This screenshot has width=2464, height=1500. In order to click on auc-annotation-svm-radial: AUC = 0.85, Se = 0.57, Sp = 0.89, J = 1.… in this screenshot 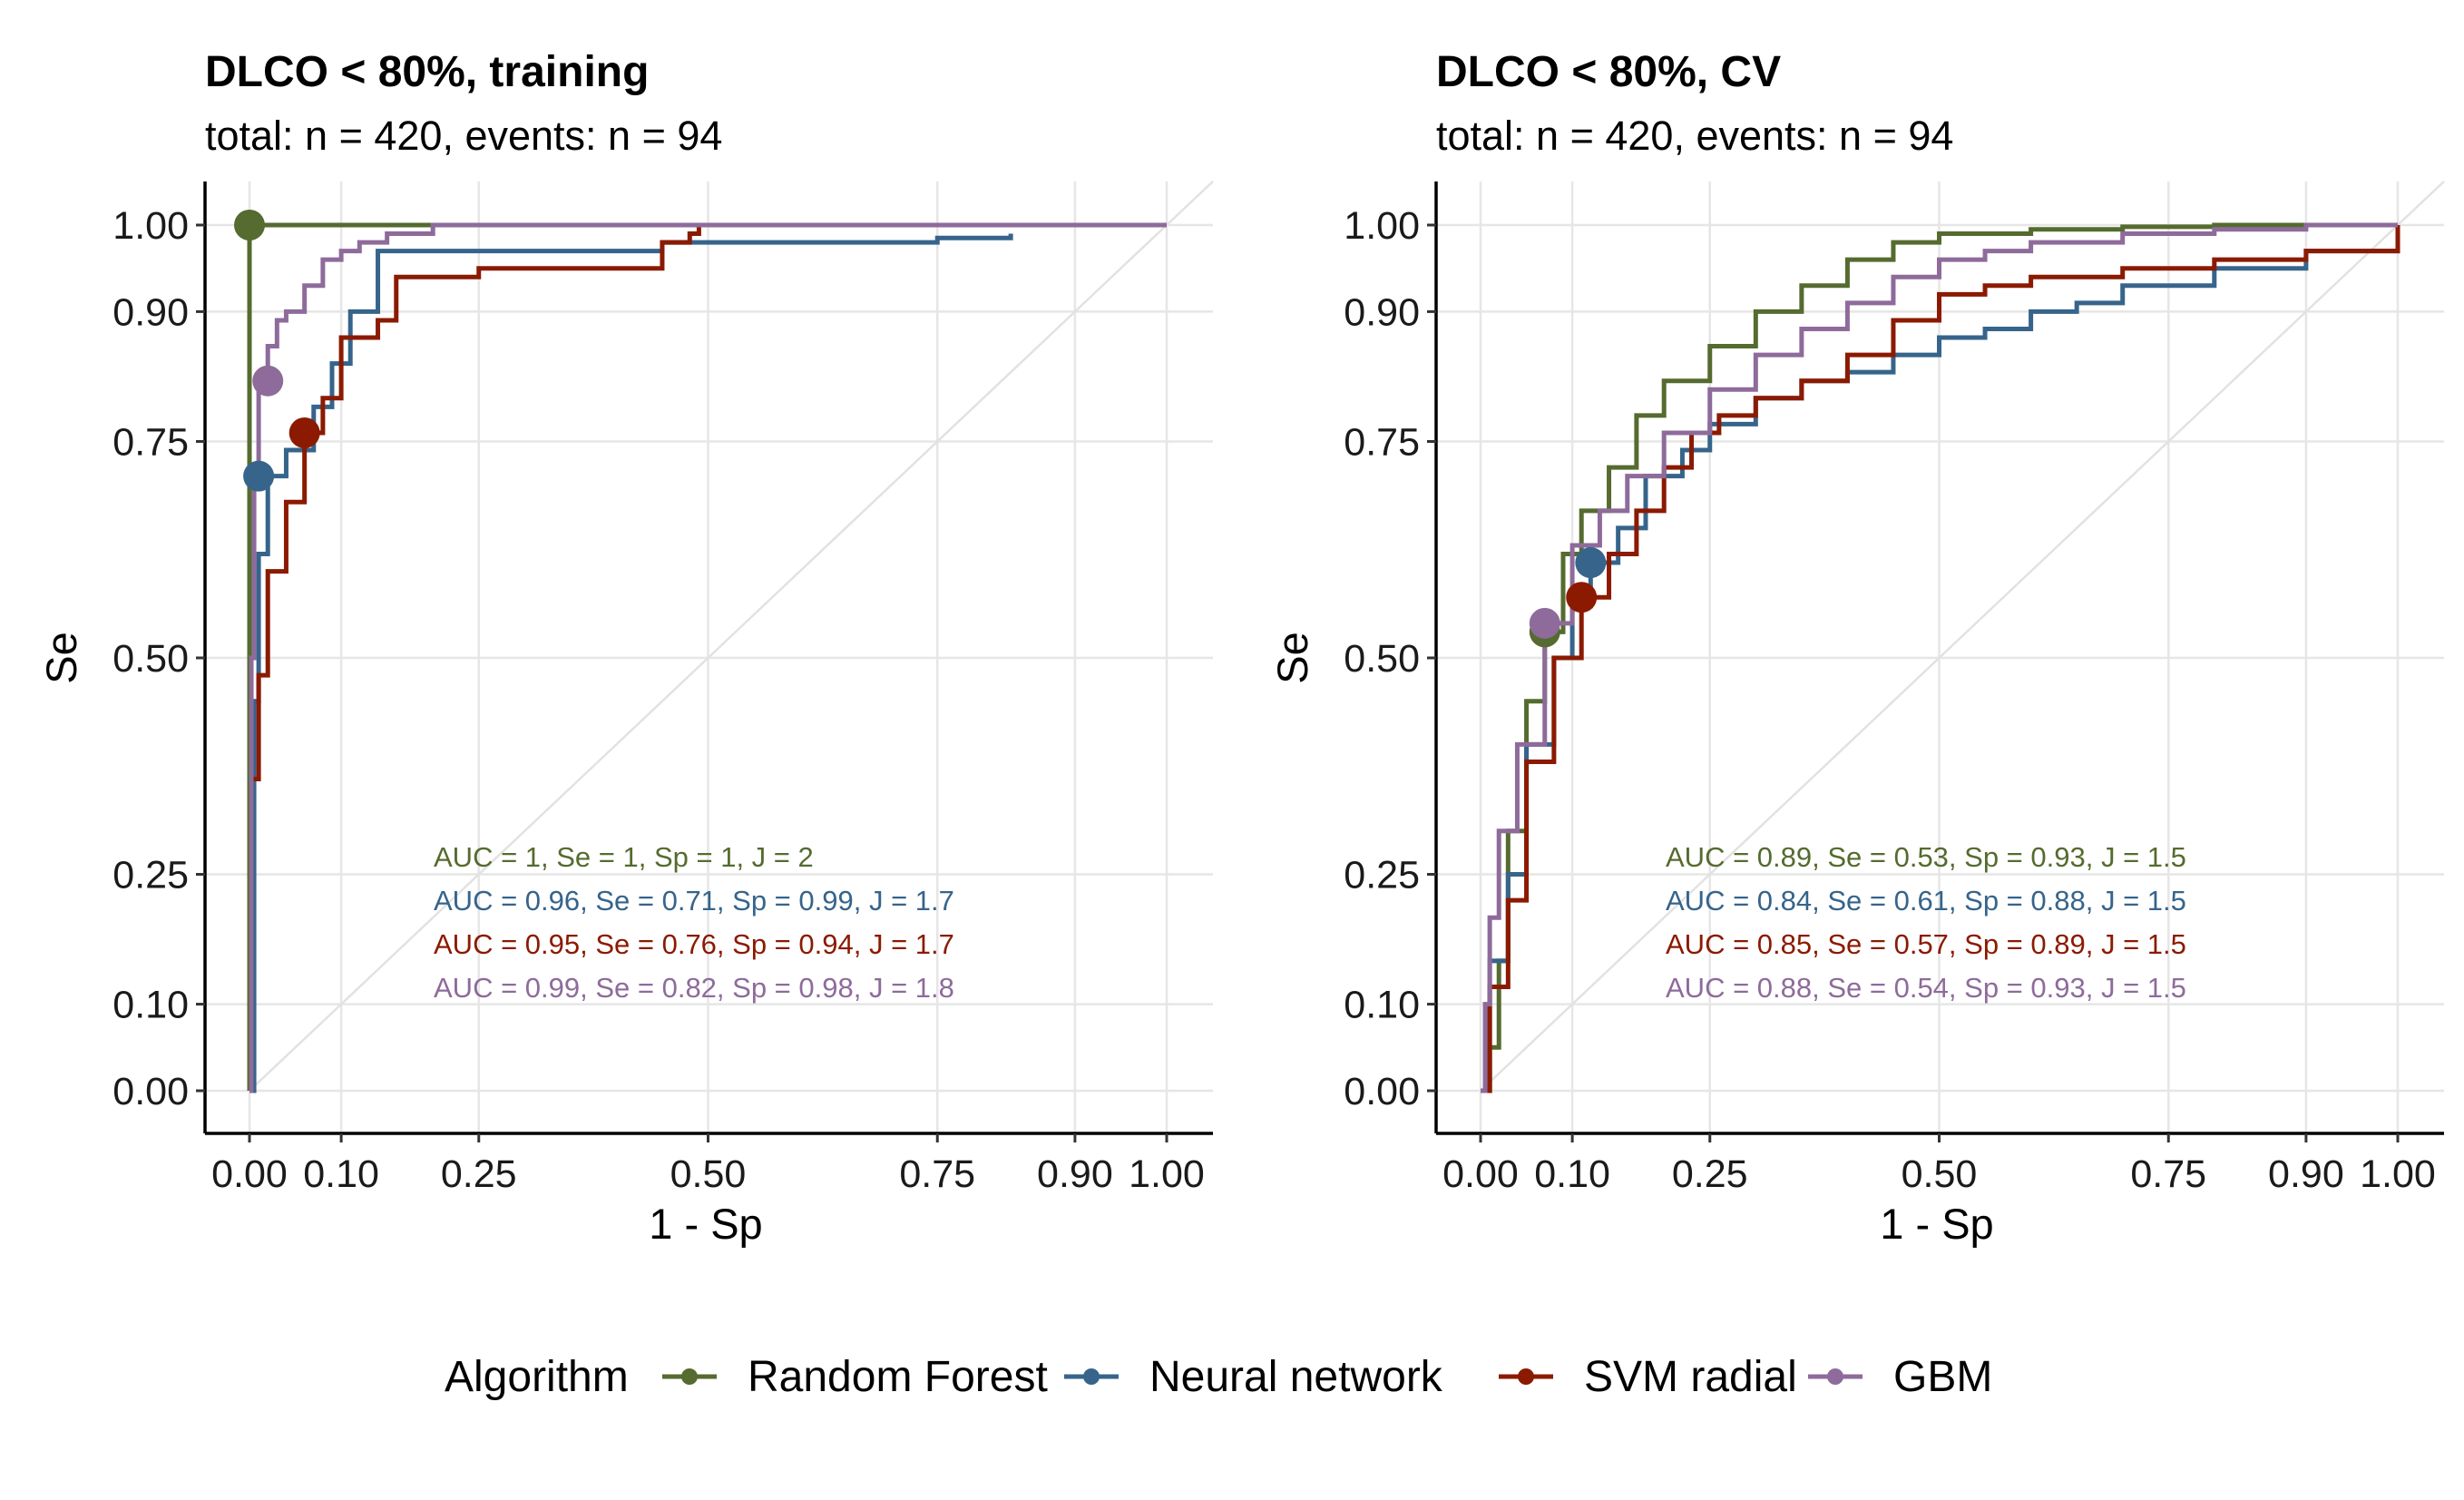, I will do `click(1926, 944)`.